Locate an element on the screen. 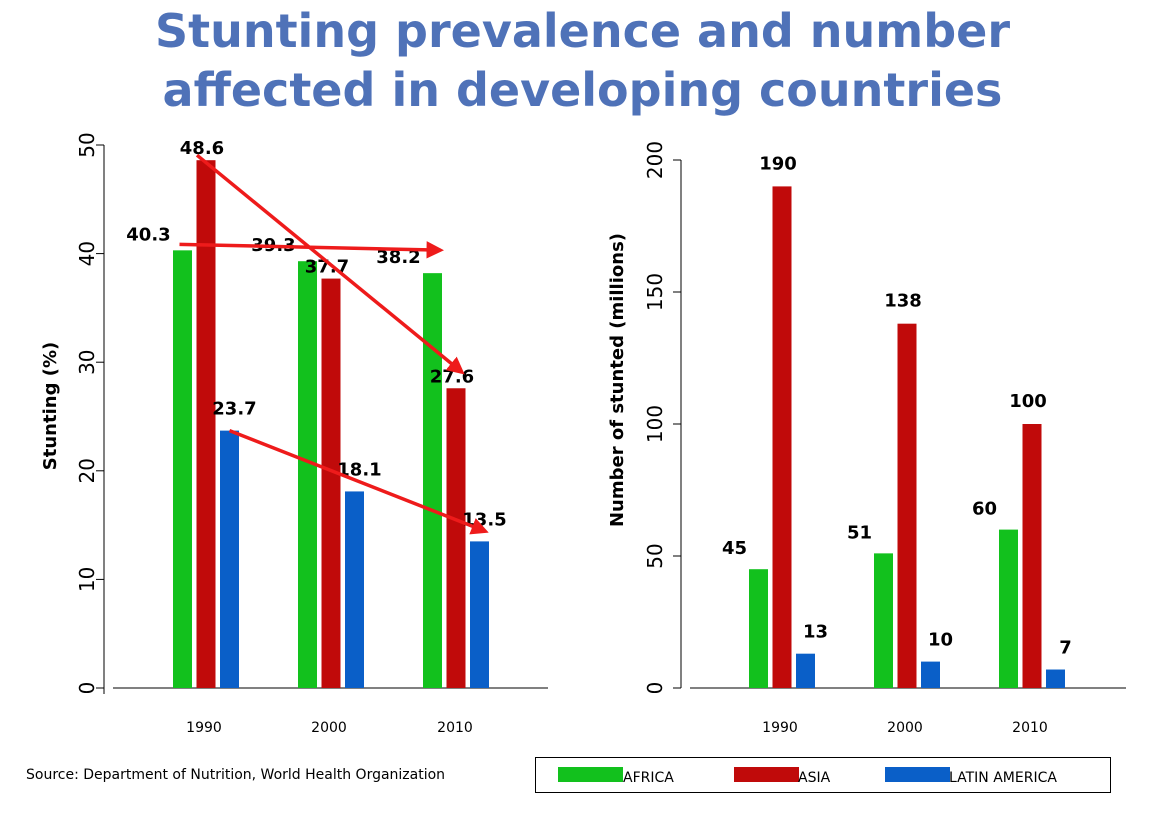  chart-title-line-2: affected in developing countries is located at coordinates (582, 90).